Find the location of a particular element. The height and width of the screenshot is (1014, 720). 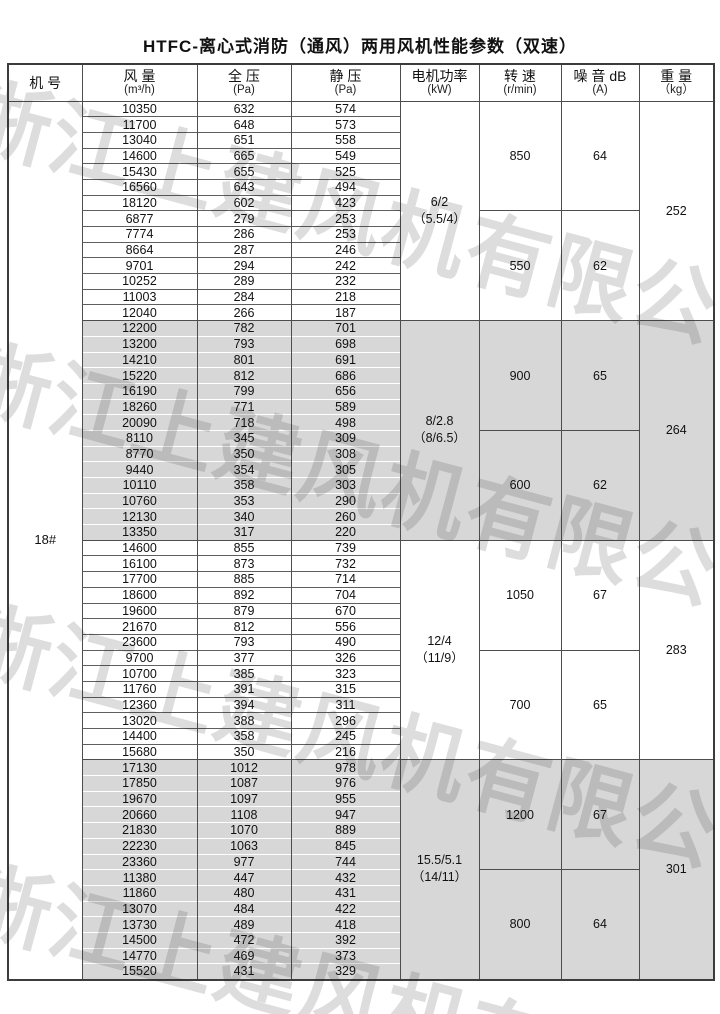

cell-static-pressure: 947 is located at coordinates (345, 814).